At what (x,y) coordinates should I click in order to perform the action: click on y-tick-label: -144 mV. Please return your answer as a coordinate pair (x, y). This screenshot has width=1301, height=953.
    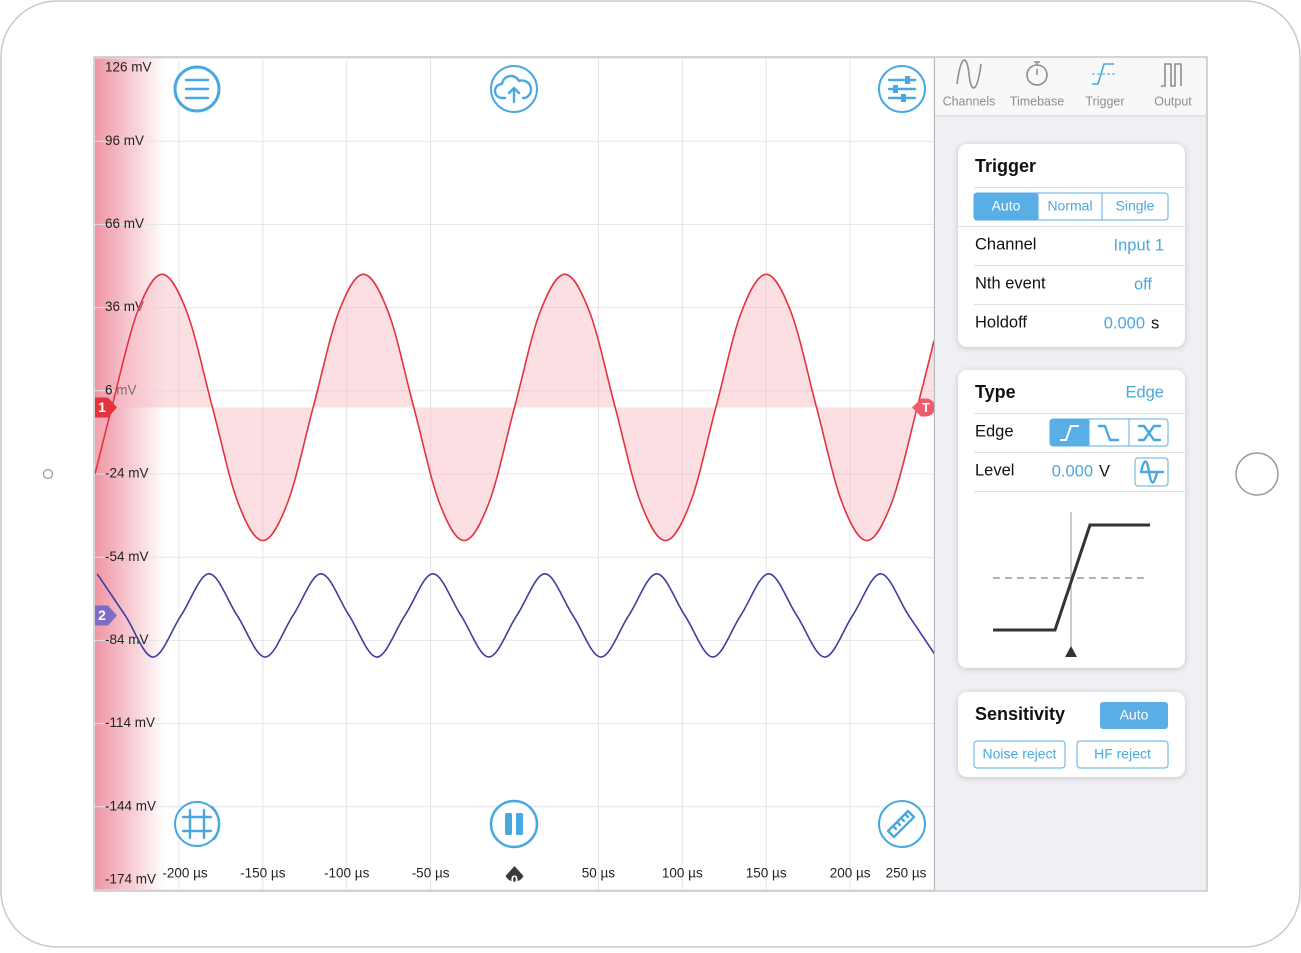
    Looking at the image, I should click on (130, 805).